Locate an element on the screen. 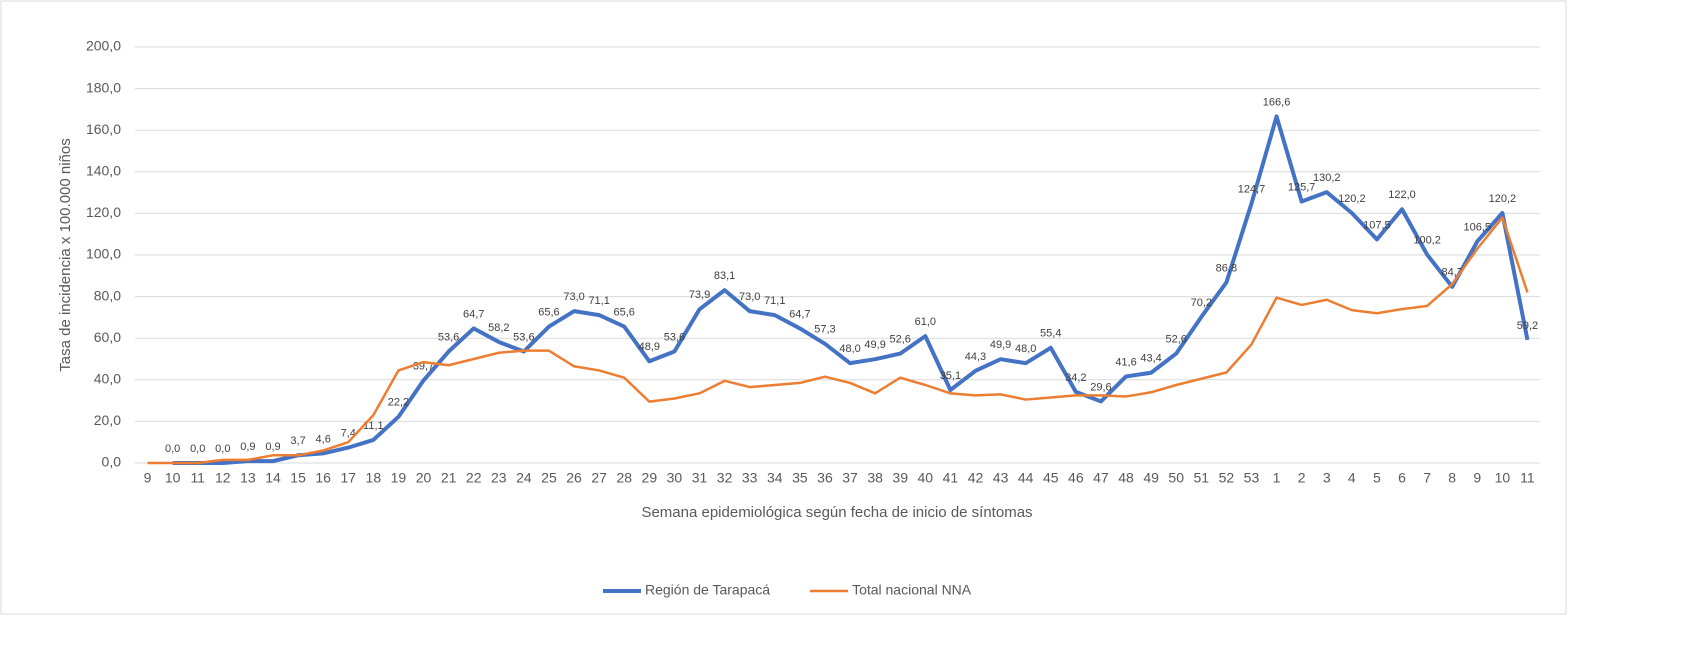 The height and width of the screenshot is (670, 1707). x-tick-label: 40 is located at coordinates (926, 478).